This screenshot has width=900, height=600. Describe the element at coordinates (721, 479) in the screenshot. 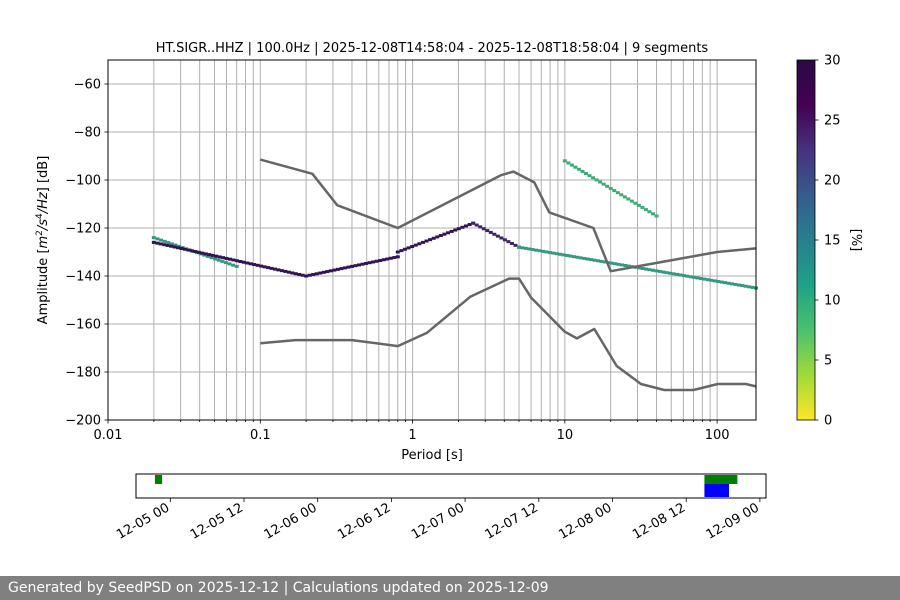

I see `timeline-segment-green` at that location.